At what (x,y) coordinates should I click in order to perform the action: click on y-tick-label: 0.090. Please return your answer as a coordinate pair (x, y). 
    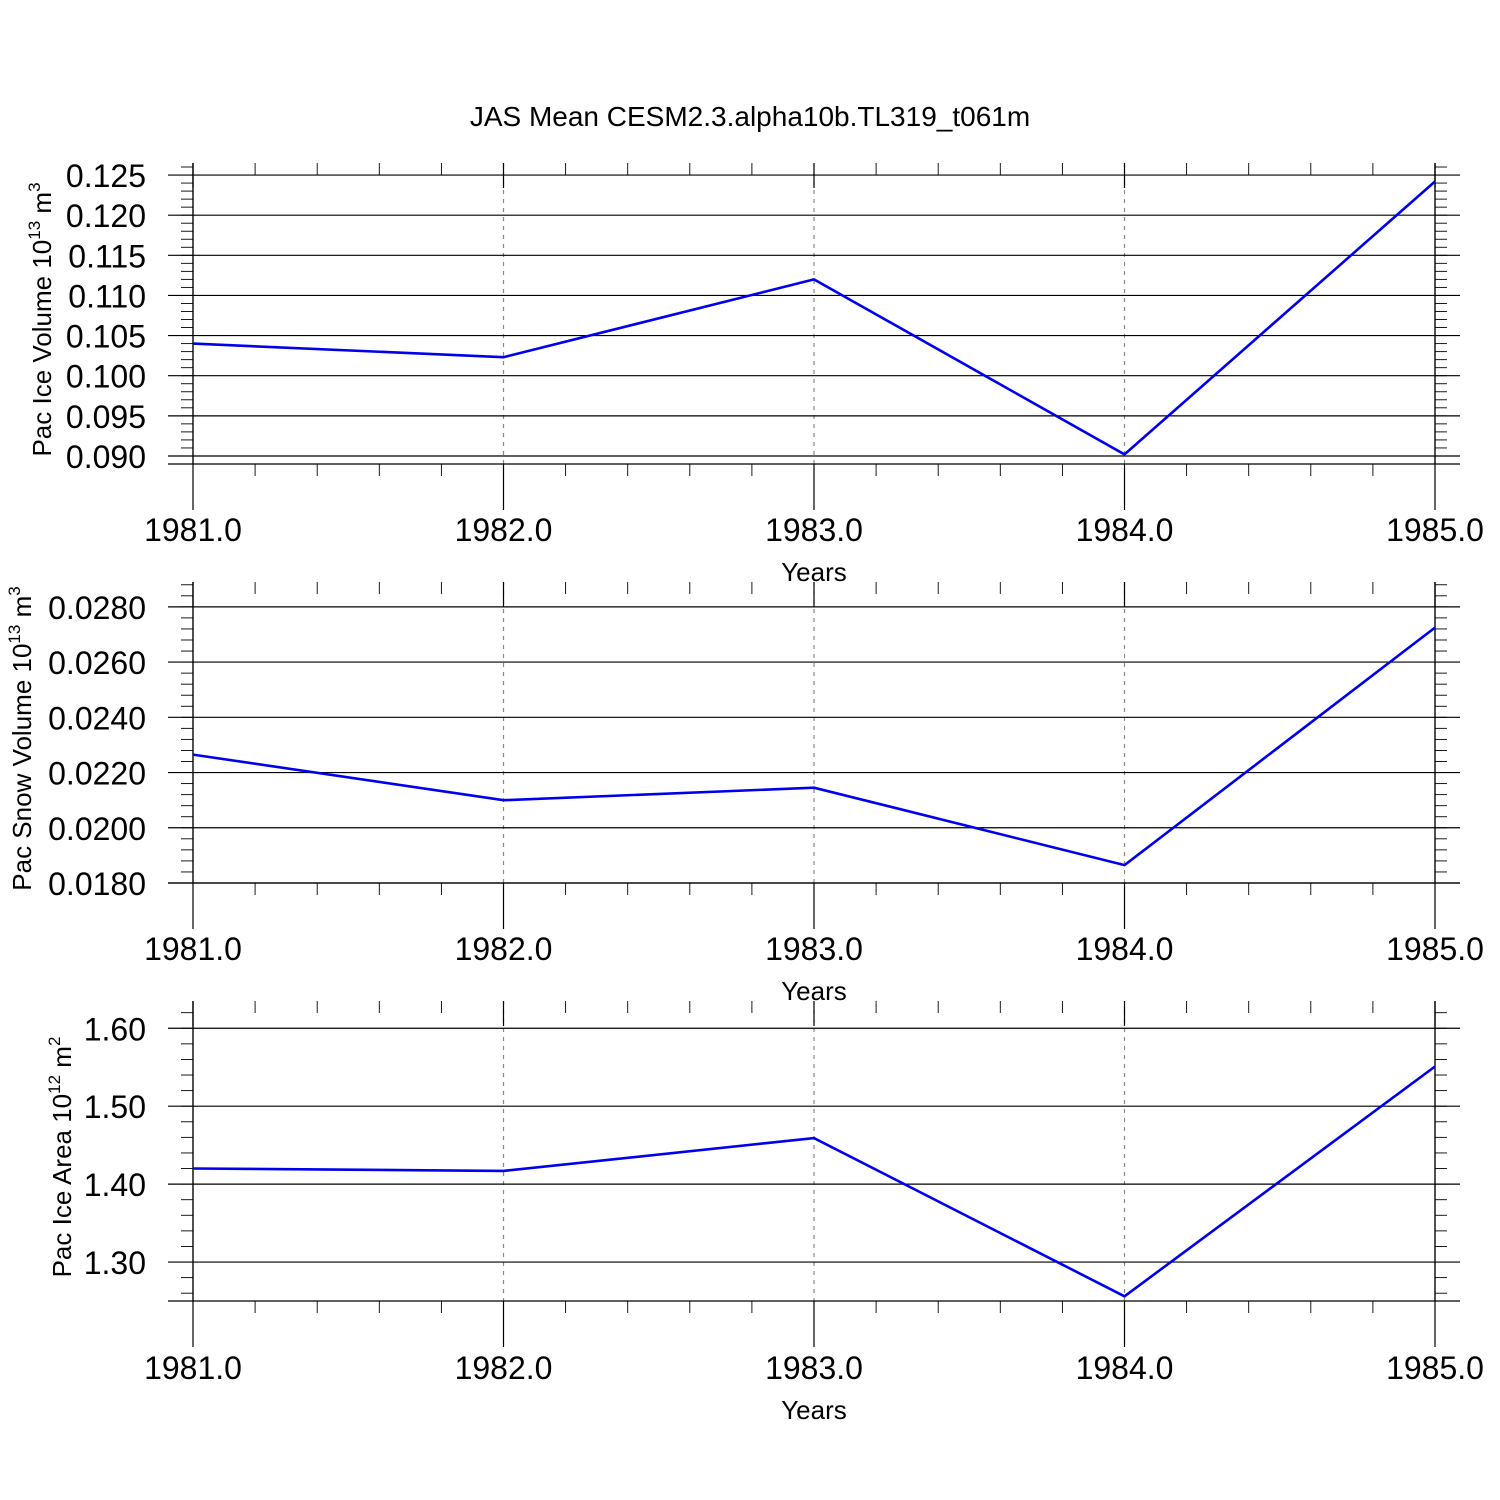
    Looking at the image, I should click on (106, 457).